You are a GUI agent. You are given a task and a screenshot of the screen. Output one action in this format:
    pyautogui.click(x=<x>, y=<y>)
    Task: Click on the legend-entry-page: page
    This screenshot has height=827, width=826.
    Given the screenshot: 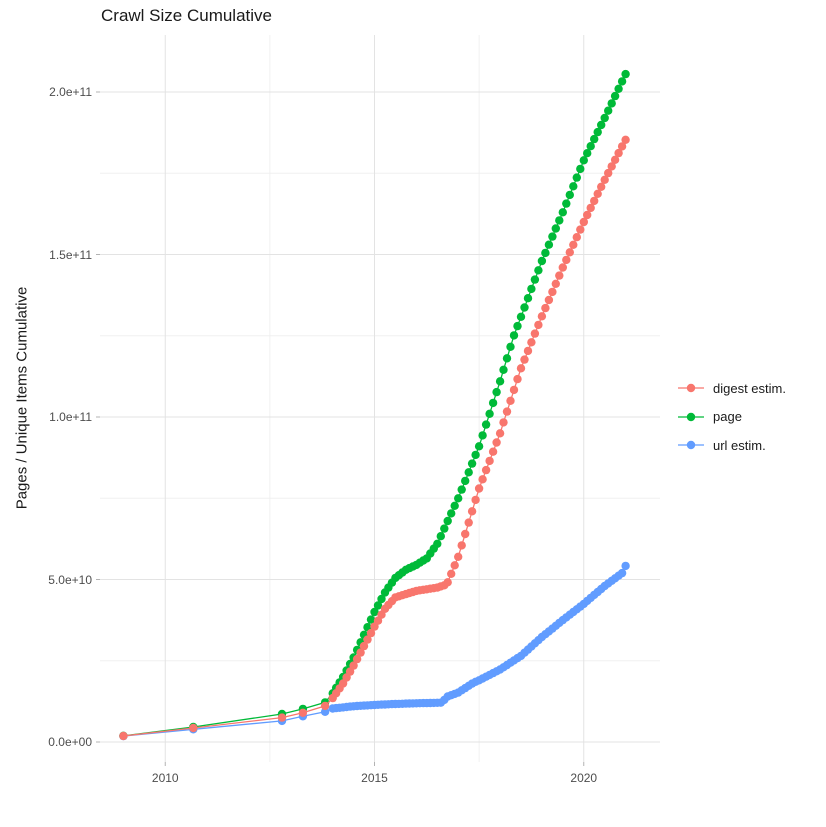 What is the action you would take?
    pyautogui.click(x=732, y=417)
    